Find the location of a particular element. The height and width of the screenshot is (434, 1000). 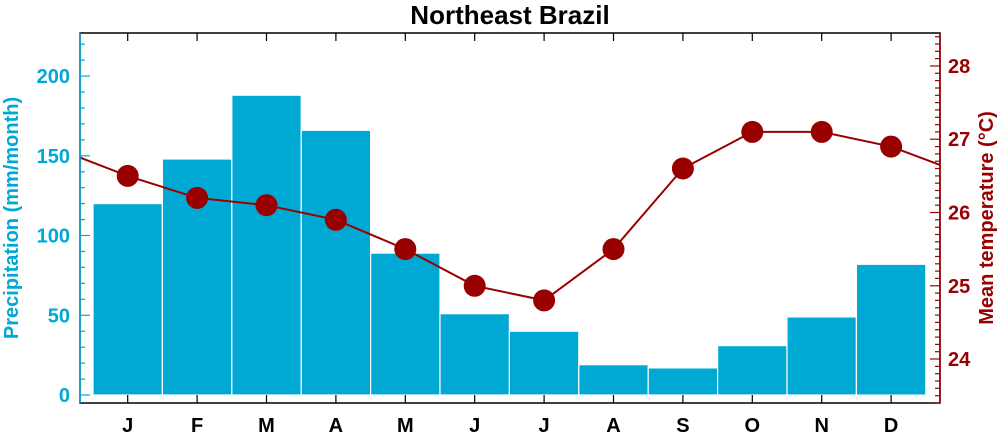

y-right-tick-label: 25 is located at coordinates (959, 287).